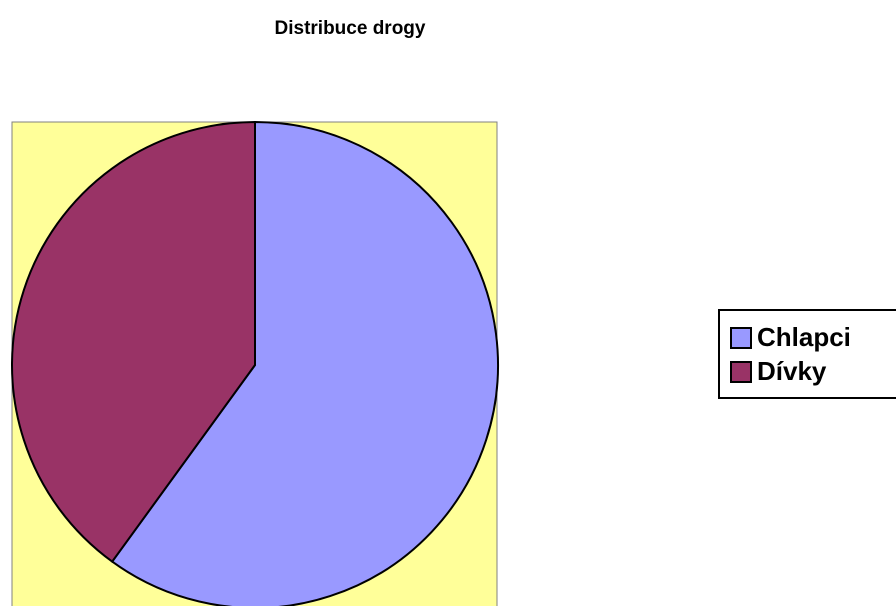  I want to click on chart-title: Distribuce drogy, so click(350, 28).